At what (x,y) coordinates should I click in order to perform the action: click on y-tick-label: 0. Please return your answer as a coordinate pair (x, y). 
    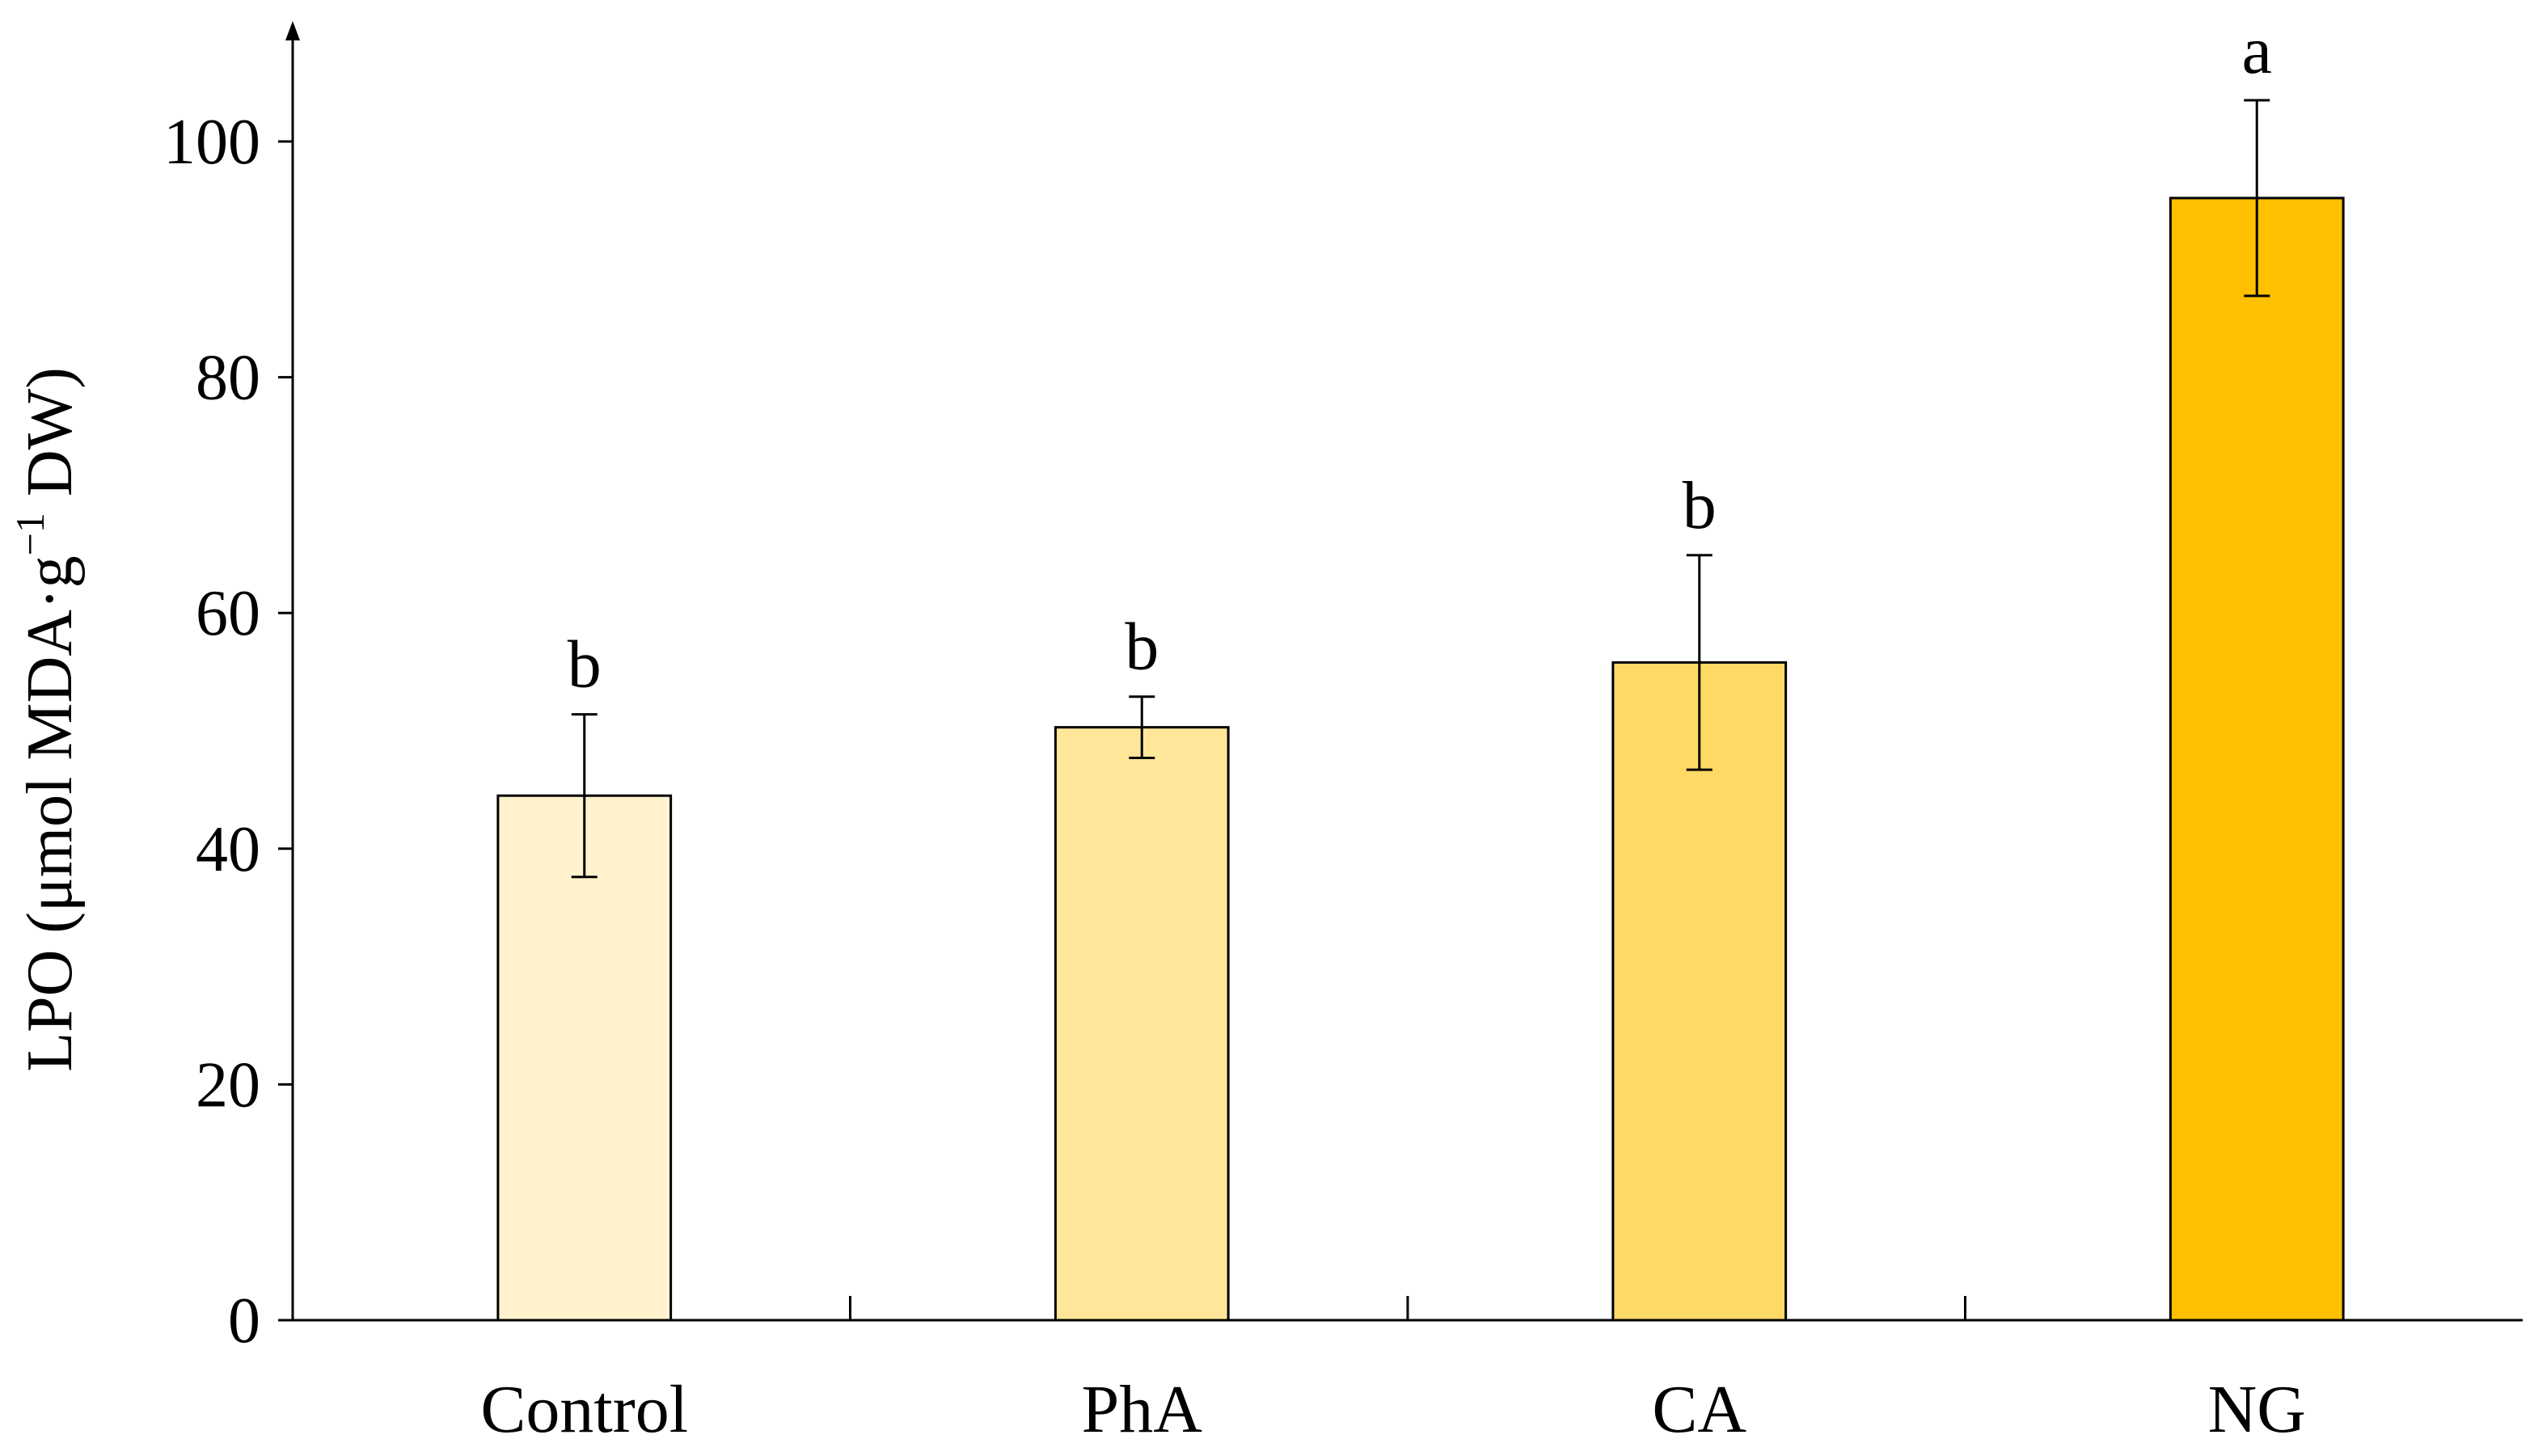
    Looking at the image, I should click on (244, 1321).